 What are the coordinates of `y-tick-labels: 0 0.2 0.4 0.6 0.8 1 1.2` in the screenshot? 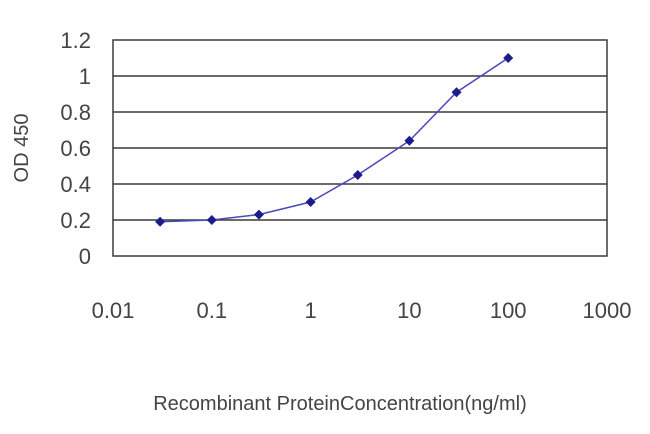 It's located at (75, 148).